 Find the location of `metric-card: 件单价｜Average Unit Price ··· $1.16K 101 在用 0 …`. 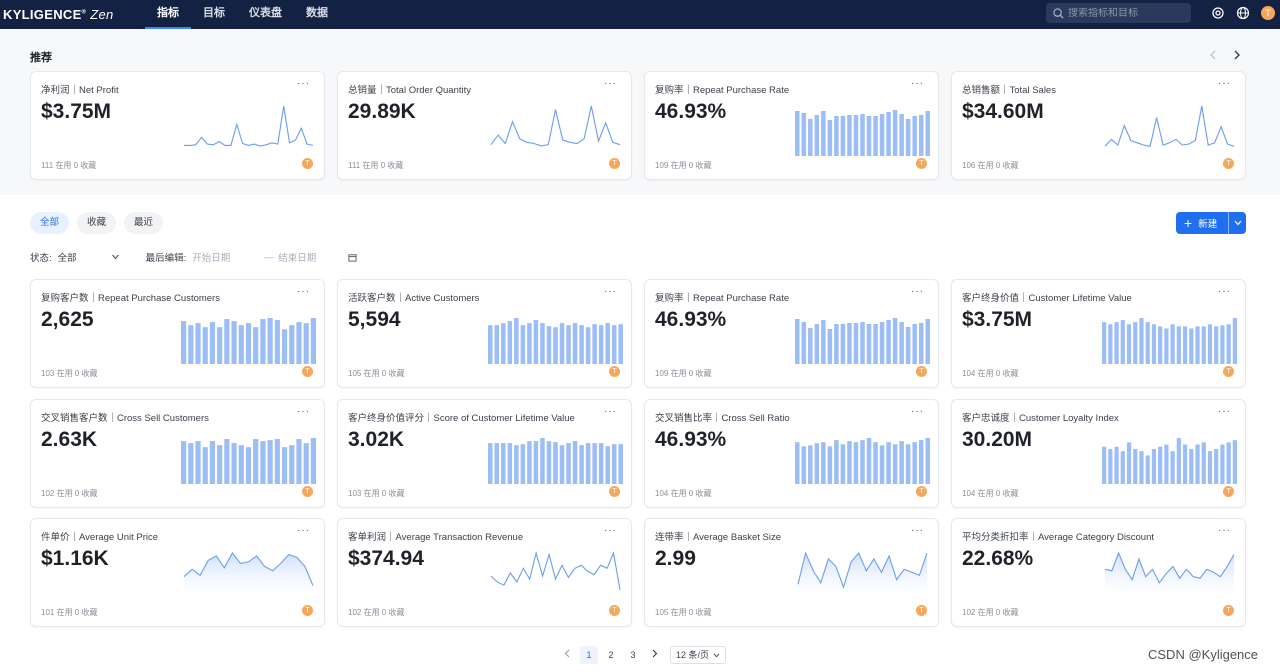

metric-card: 件单价｜Average Unit Price ··· $1.16K 101 在用 0 … is located at coordinates (177, 572).